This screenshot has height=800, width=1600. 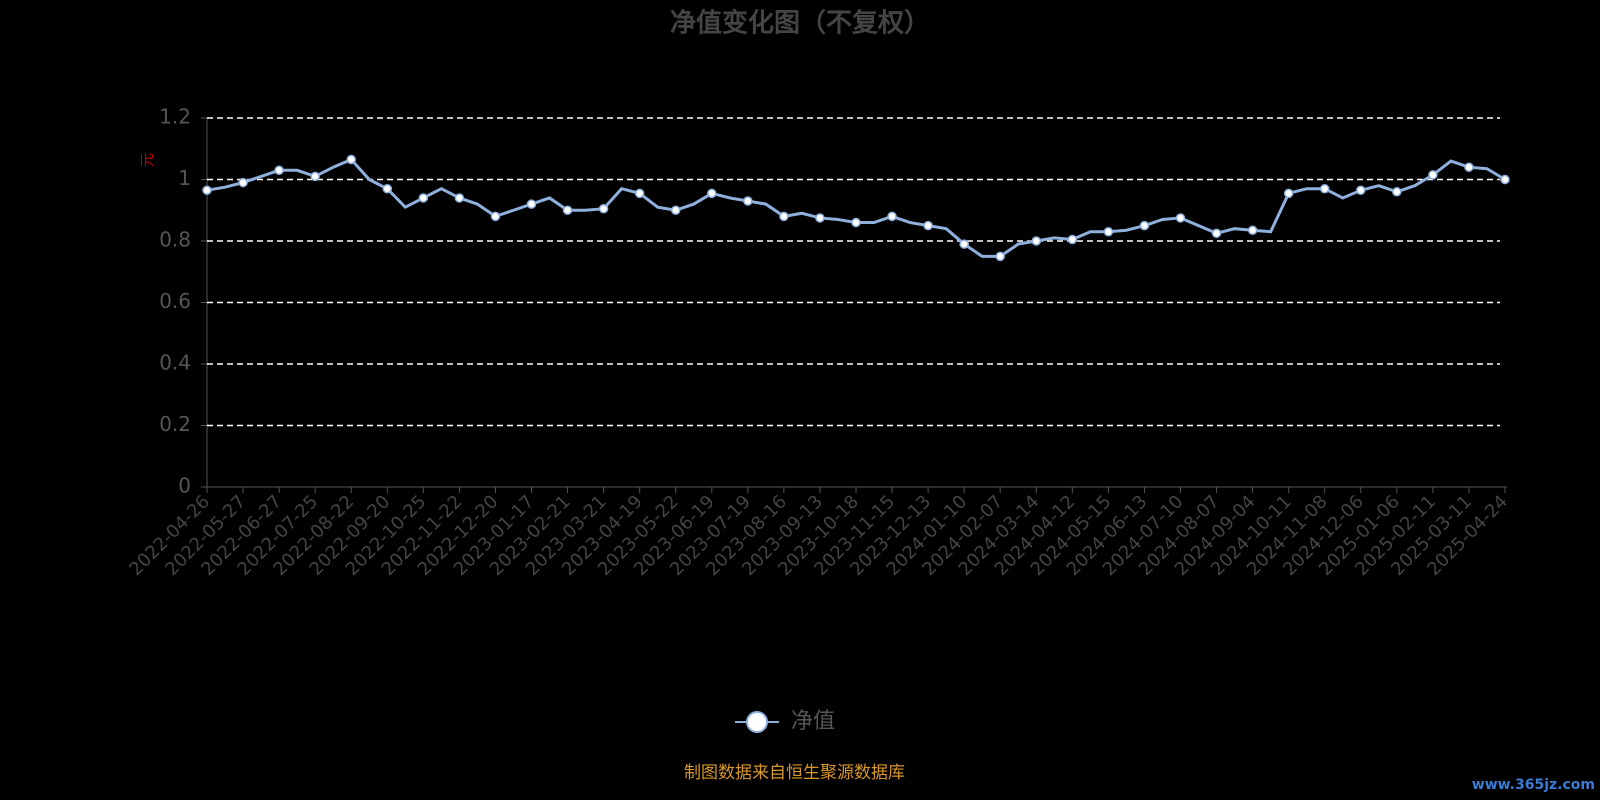 I want to click on chart-title: 净值变化图（不复权）, so click(x=800, y=23).